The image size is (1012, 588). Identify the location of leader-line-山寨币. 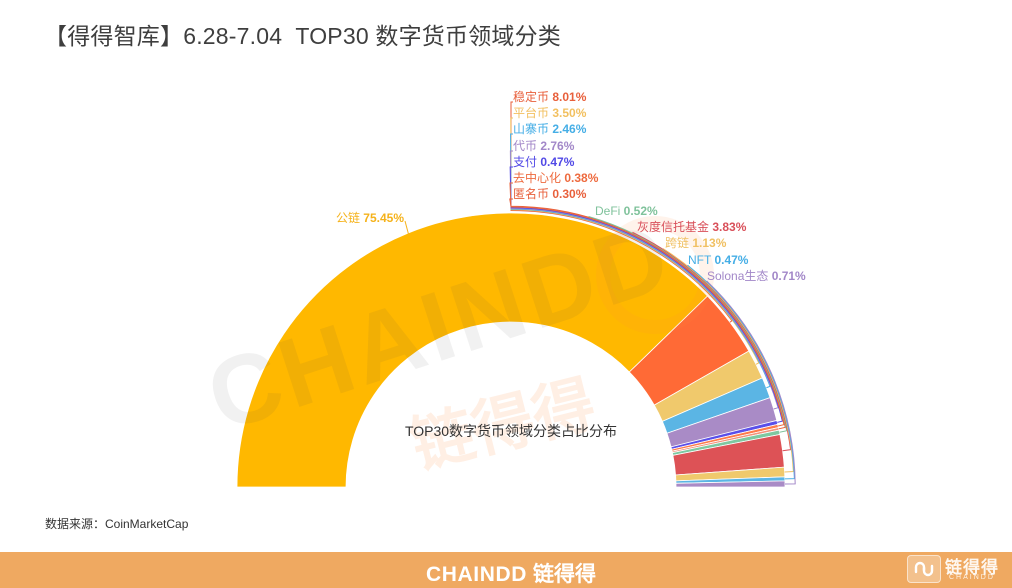
(640, 261).